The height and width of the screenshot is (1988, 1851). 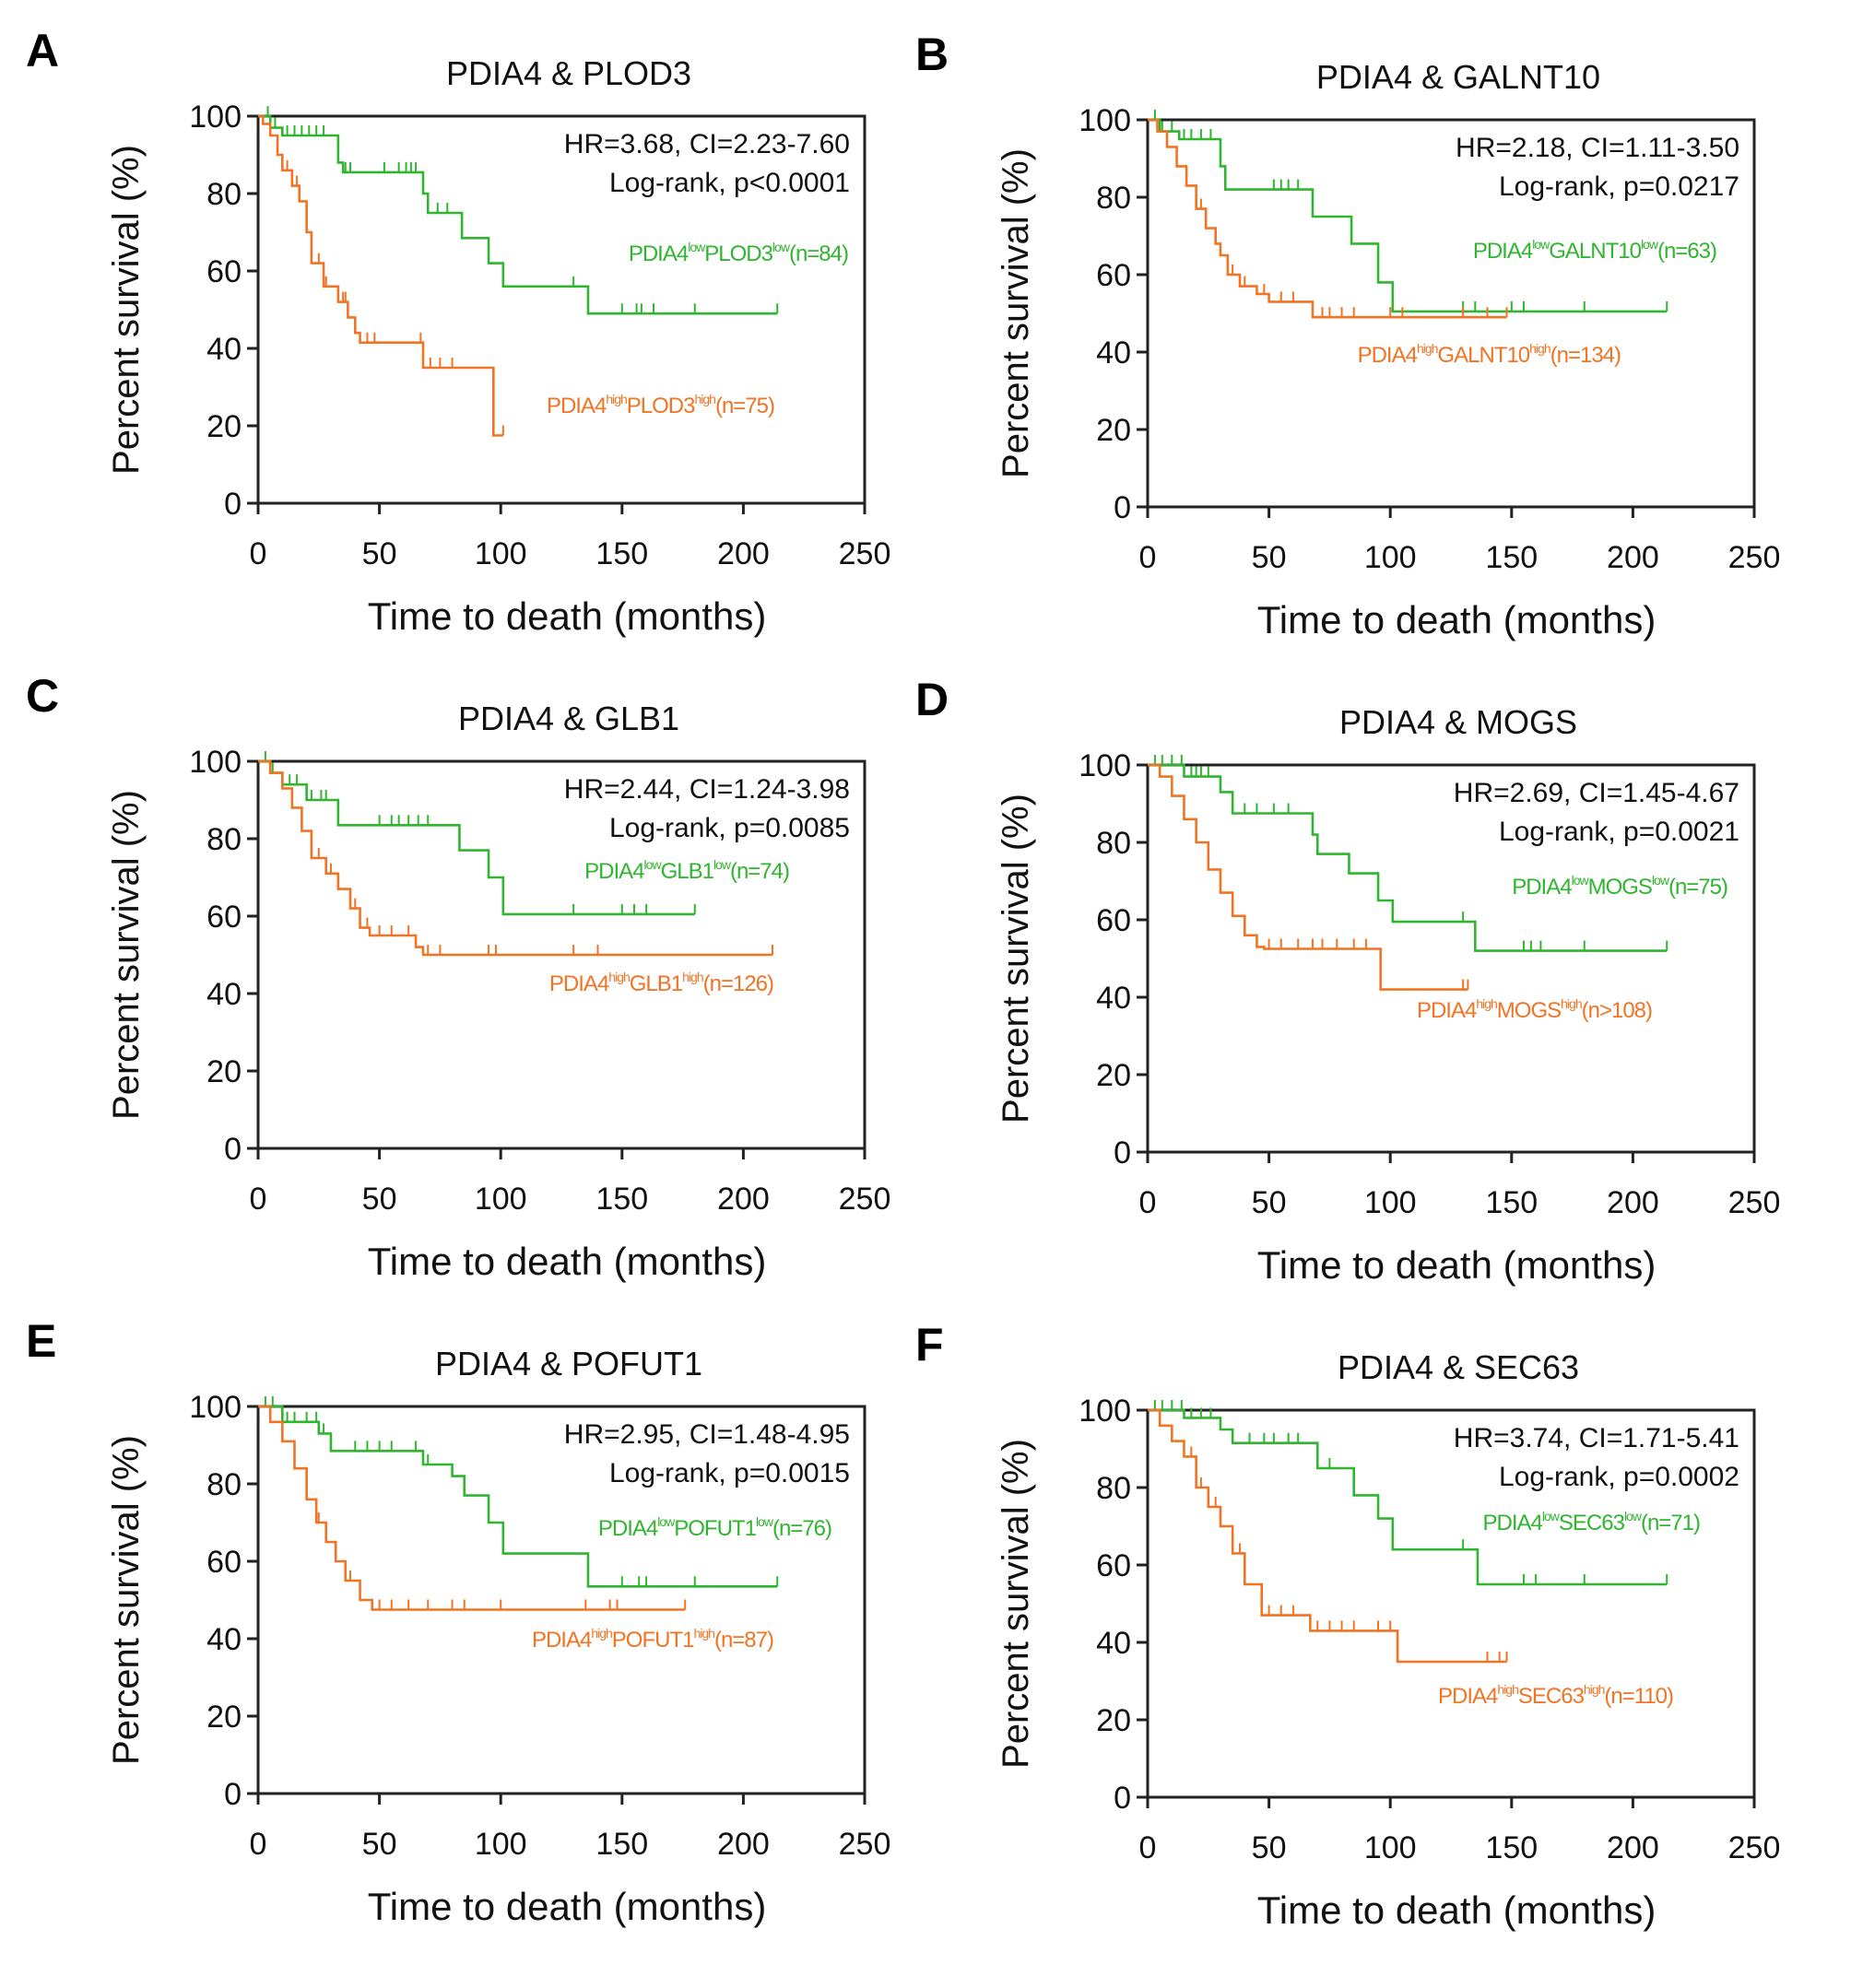 What do you see at coordinates (687, 871) in the screenshot?
I see `label-part: GLB1` at bounding box center [687, 871].